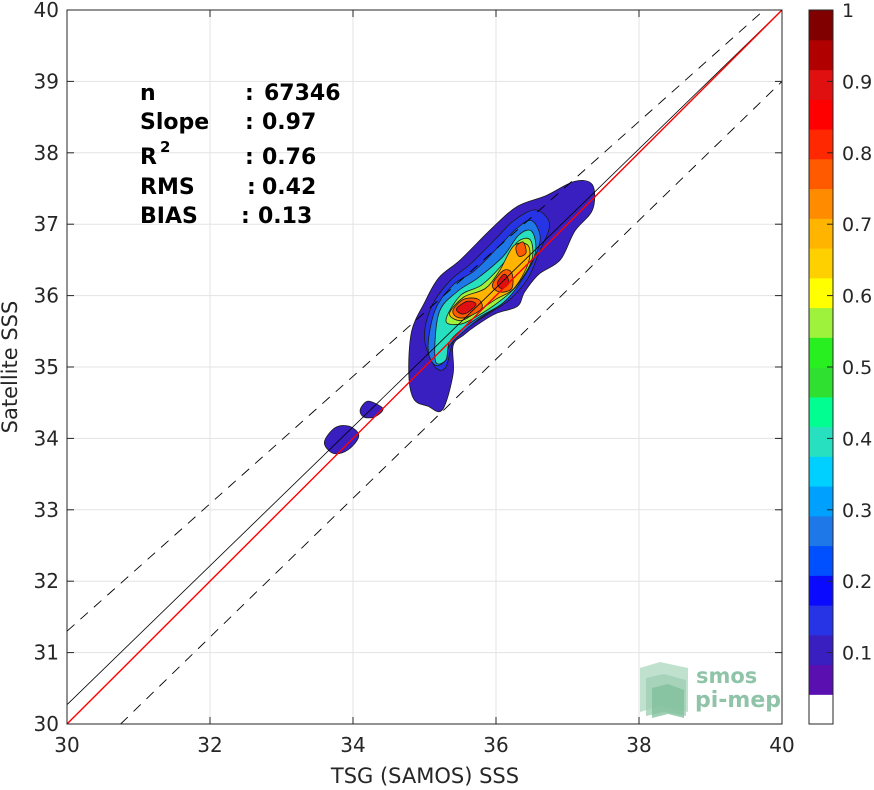 The width and height of the screenshot is (874, 790). What do you see at coordinates (781, 745) in the screenshot?
I see `x-tick-label-5: 40` at bounding box center [781, 745].